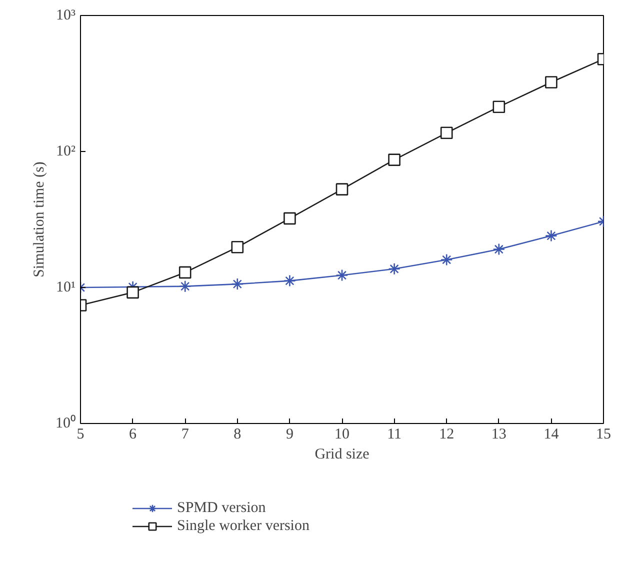 Image resolution: width=626 pixels, height=563 pixels. What do you see at coordinates (603, 434) in the screenshot?
I see `x-tick-label: 15` at bounding box center [603, 434].